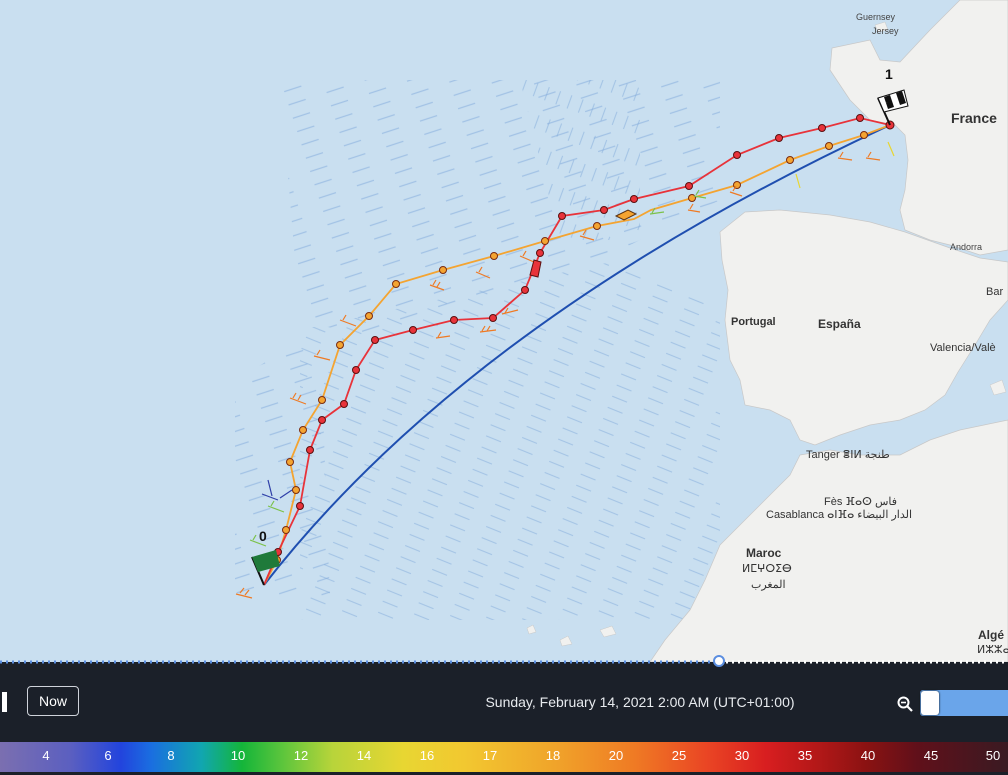  Describe the element at coordinates (265, 568) in the screenshot. I see `start-flag-icon` at that location.